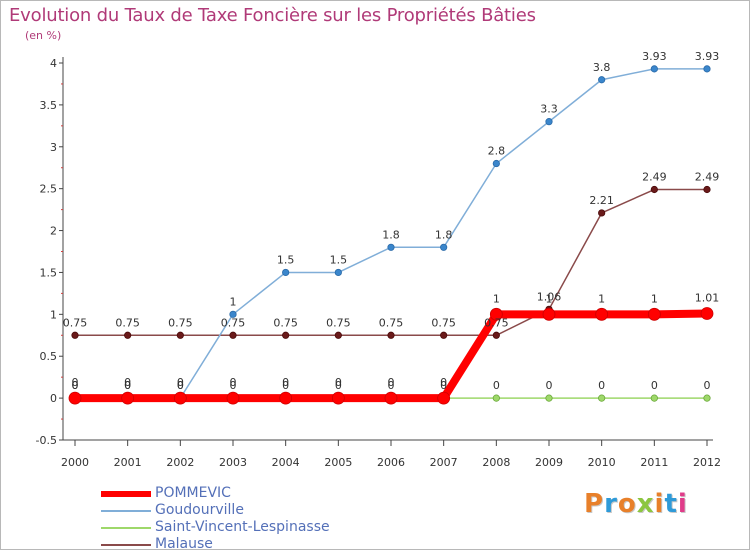 The width and height of the screenshot is (750, 553). What do you see at coordinates (49, 356) in the screenshot?
I see `y-tick-label: 0.5` at bounding box center [49, 356].